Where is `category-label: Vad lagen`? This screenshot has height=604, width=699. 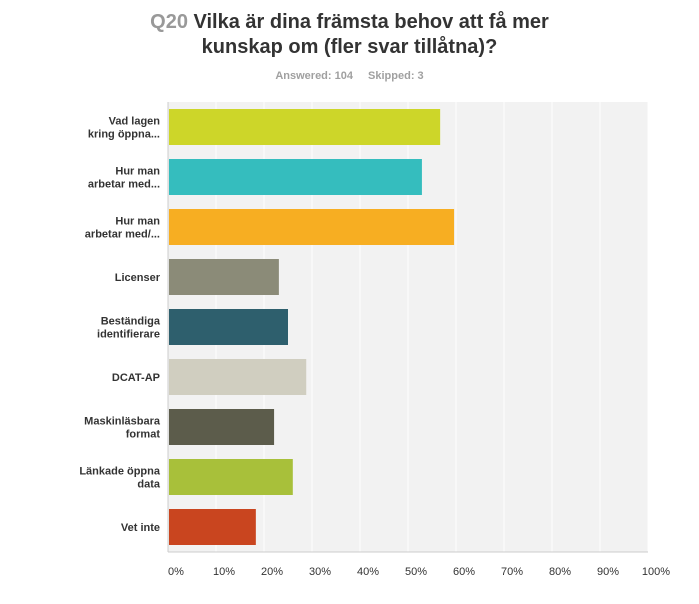 category-label: Vad lagen is located at coordinates (135, 122).